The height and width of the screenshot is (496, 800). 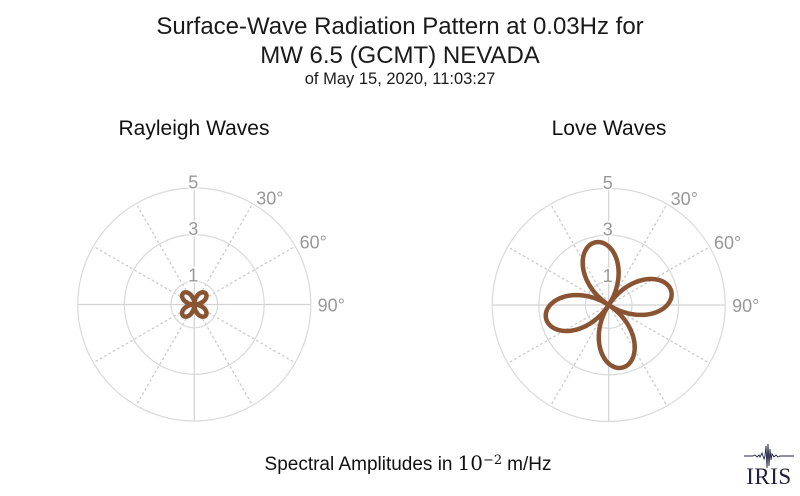 I want to click on caption-power-of-ten: 10−2, so click(x=480, y=463).